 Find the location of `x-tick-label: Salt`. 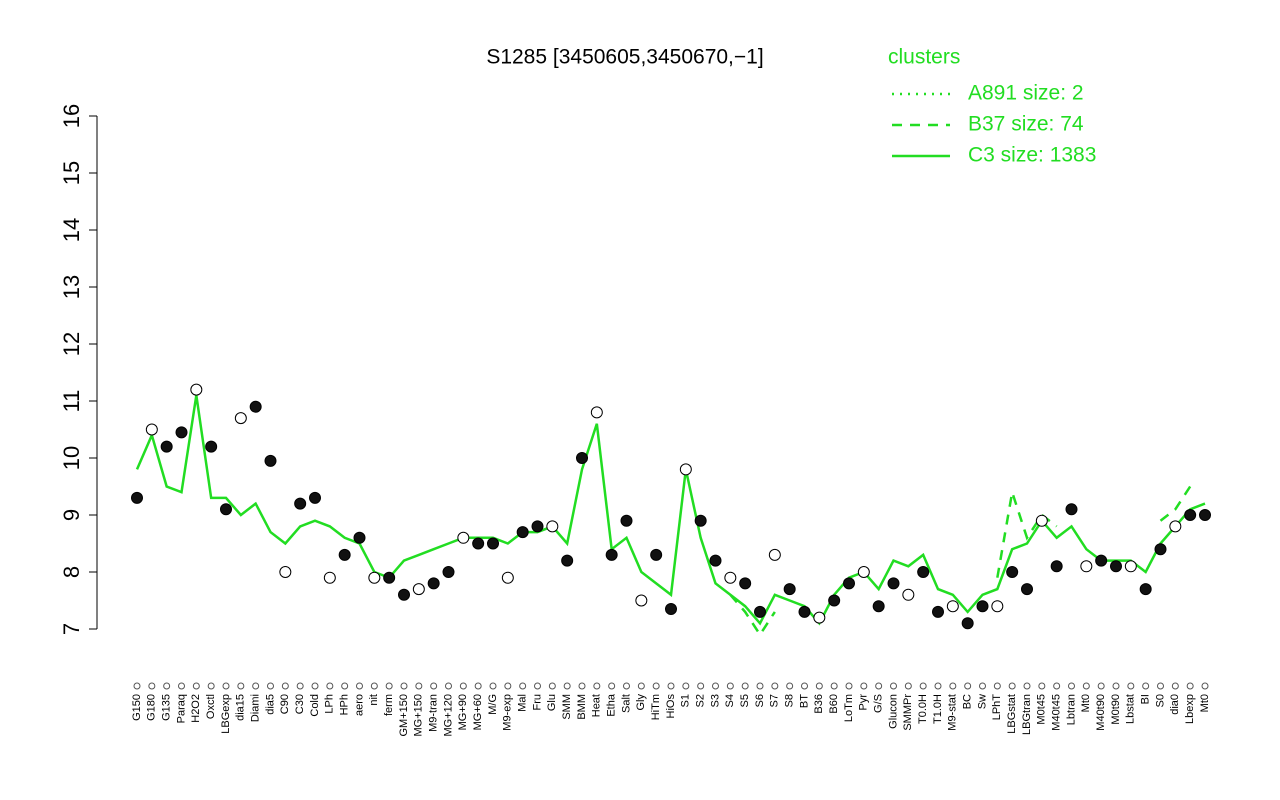

x-tick-label: Salt is located at coordinates (626, 703).